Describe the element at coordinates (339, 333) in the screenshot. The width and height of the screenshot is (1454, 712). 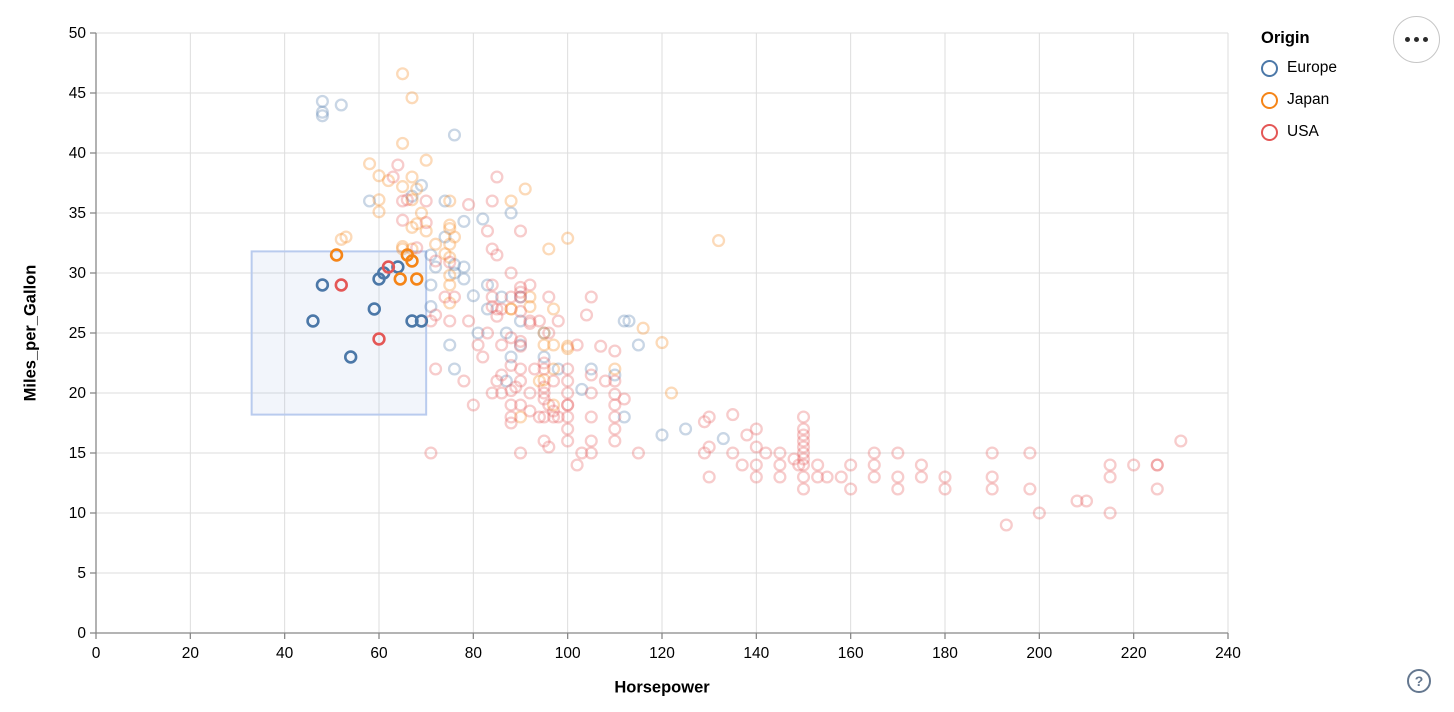
I see `brush-selection` at that location.